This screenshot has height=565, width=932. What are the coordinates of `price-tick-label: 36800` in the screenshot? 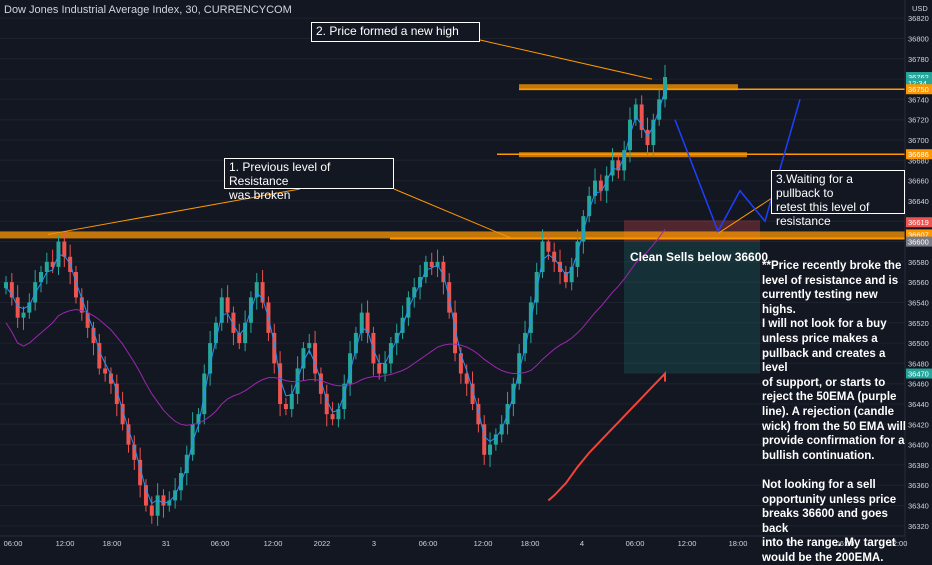 It's located at (918, 38).